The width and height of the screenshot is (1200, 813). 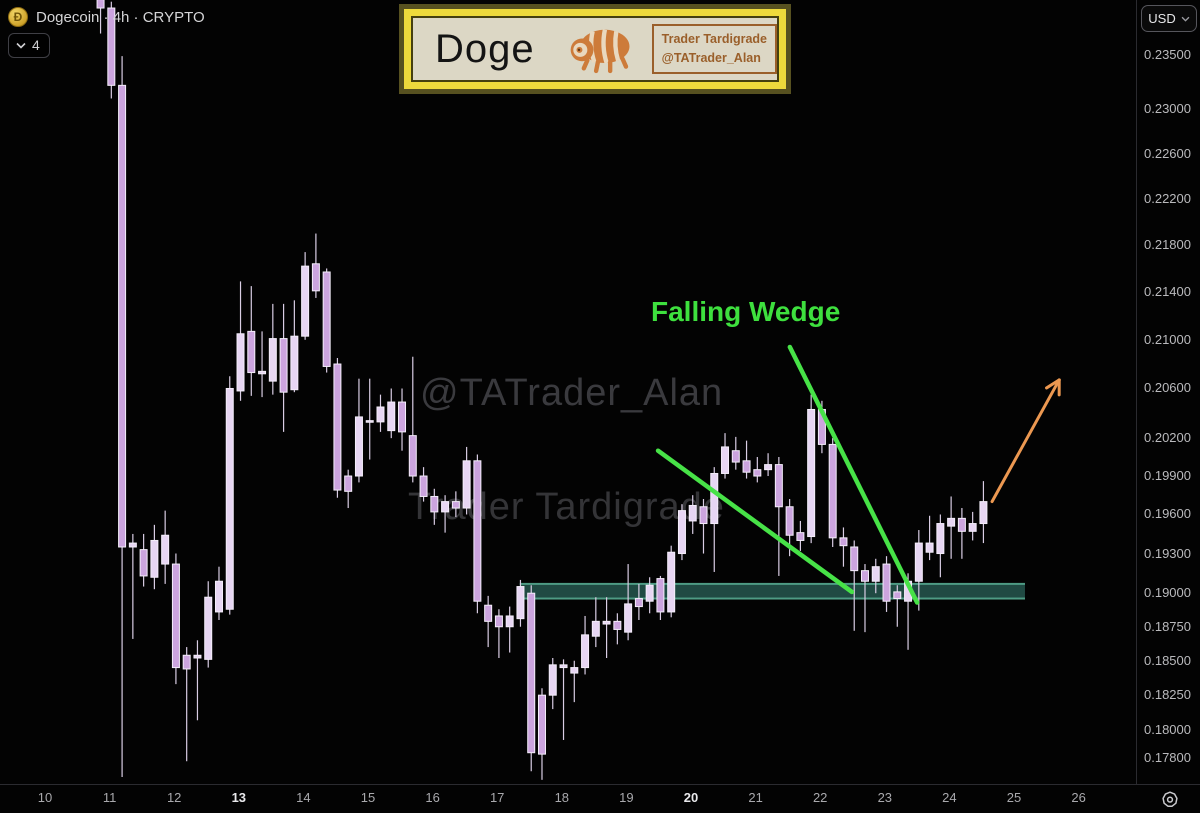 I want to click on interval-chip: 4, so click(x=29, y=45).